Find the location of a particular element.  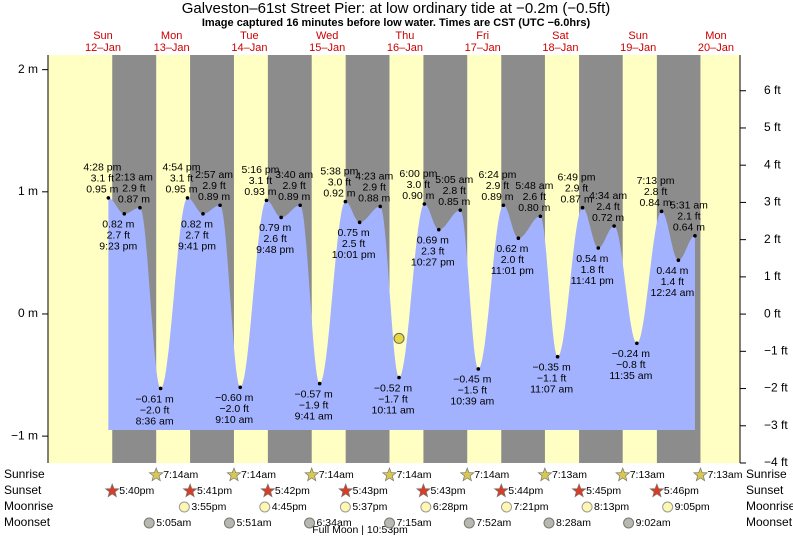

day-date: 16–Jan is located at coordinates (405, 48).